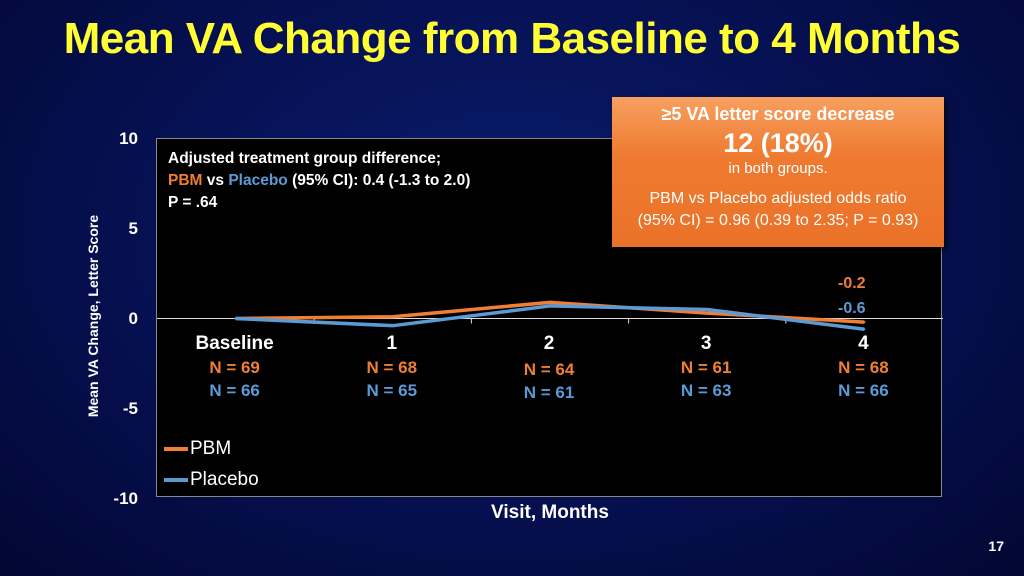 This screenshot has width=1024, height=576. What do you see at coordinates (193, 202) in the screenshot?
I see `annotation-p: P = .64` at bounding box center [193, 202].